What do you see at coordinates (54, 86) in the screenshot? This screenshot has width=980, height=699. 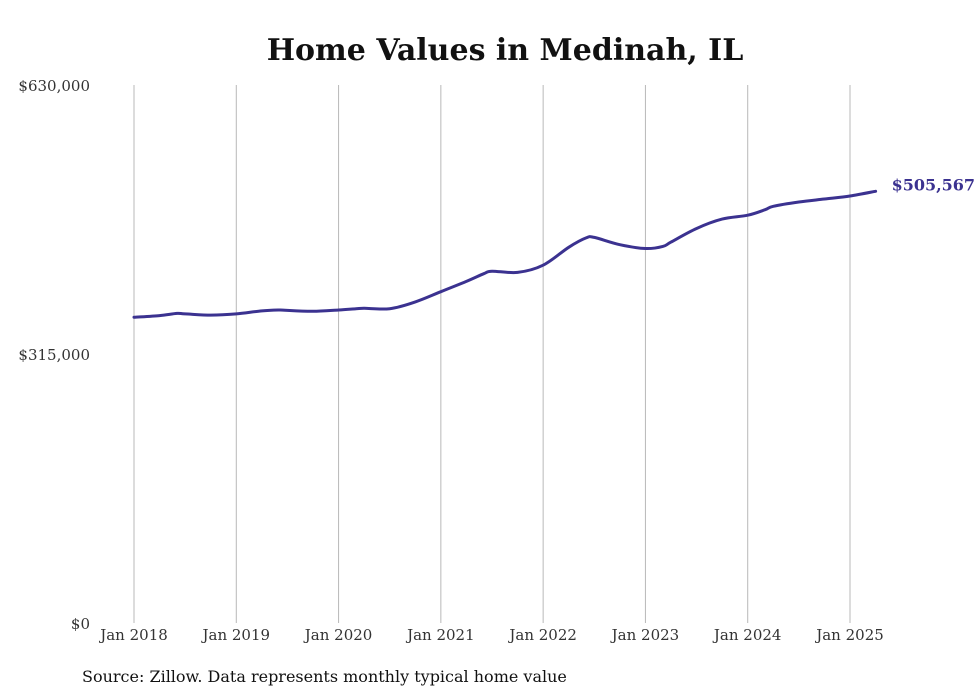 I see `y-tick-label: $630,000` at bounding box center [54, 86].